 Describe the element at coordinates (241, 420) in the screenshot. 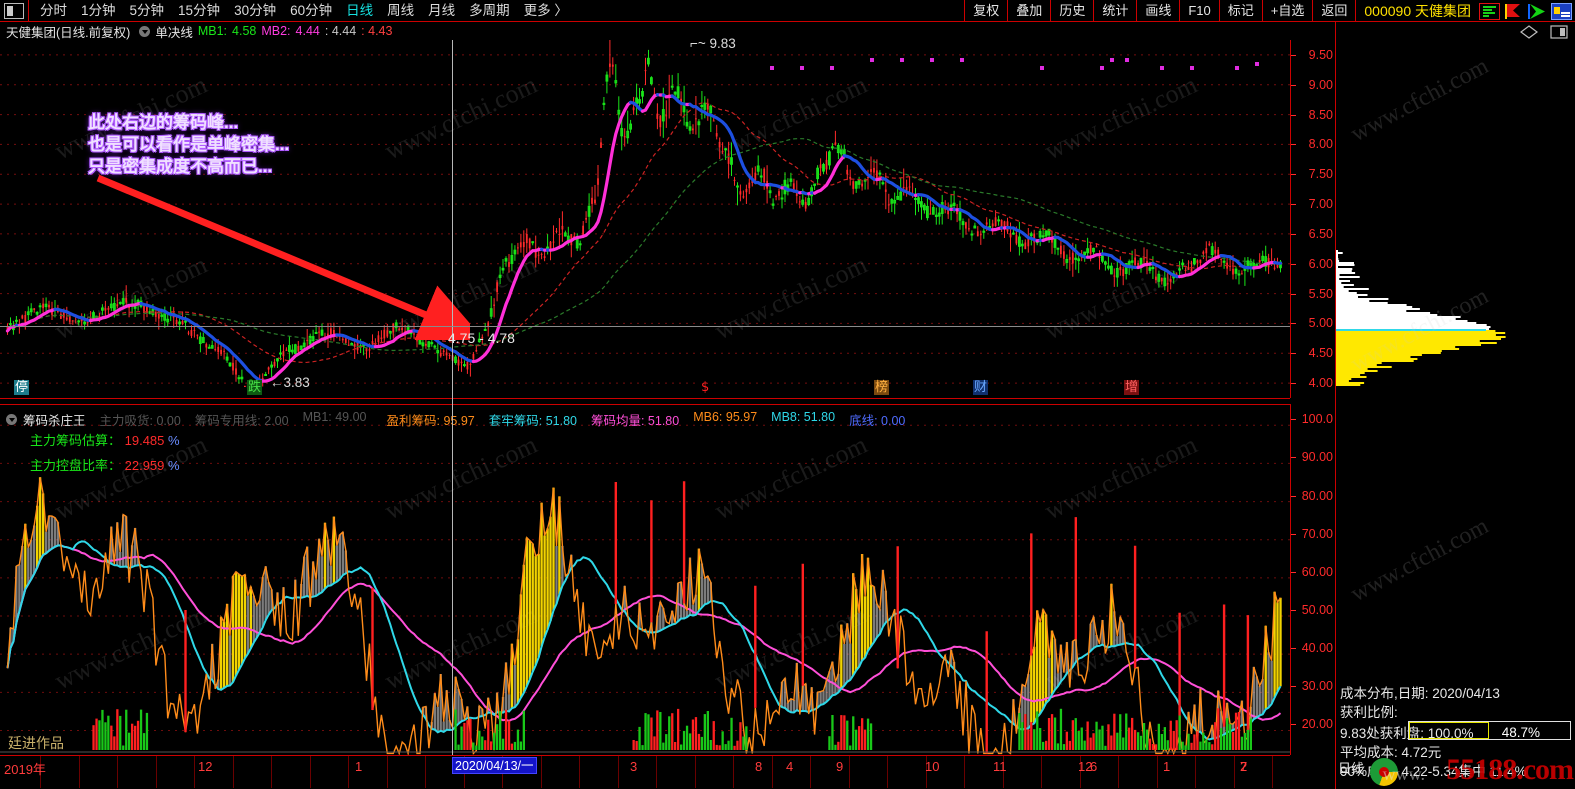

I see `lower-dim-label-1: 筹码专用线: 2.00` at that location.